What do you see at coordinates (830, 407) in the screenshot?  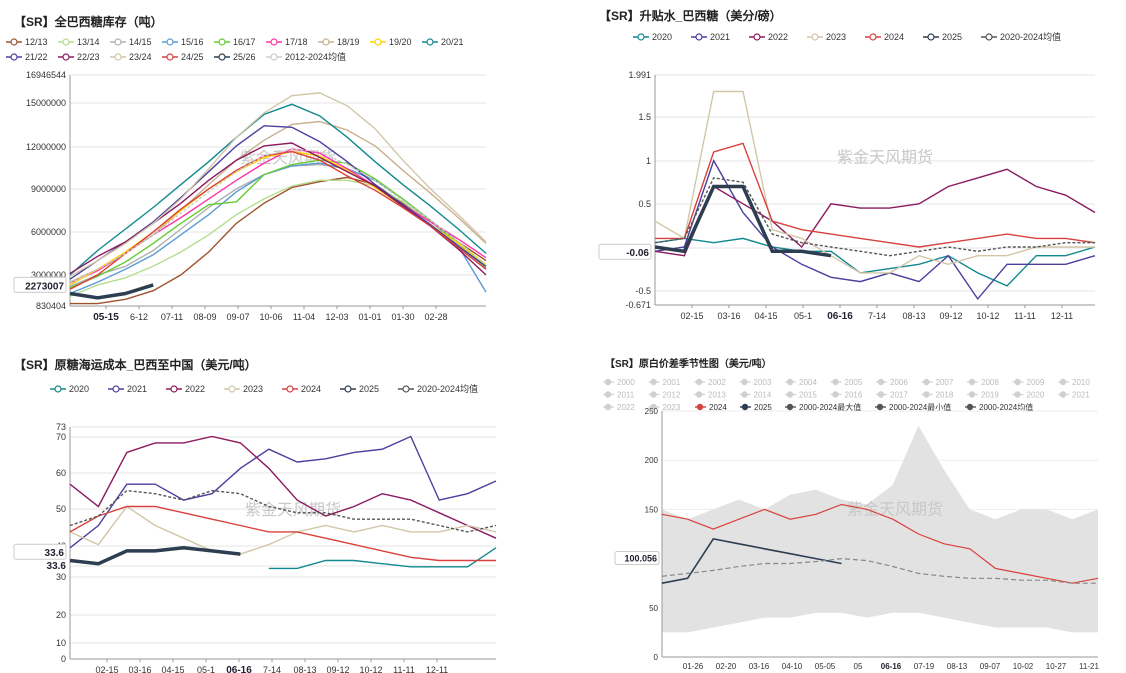 I see `legend-label-main-2: 2000-2024最大值` at bounding box center [830, 407].